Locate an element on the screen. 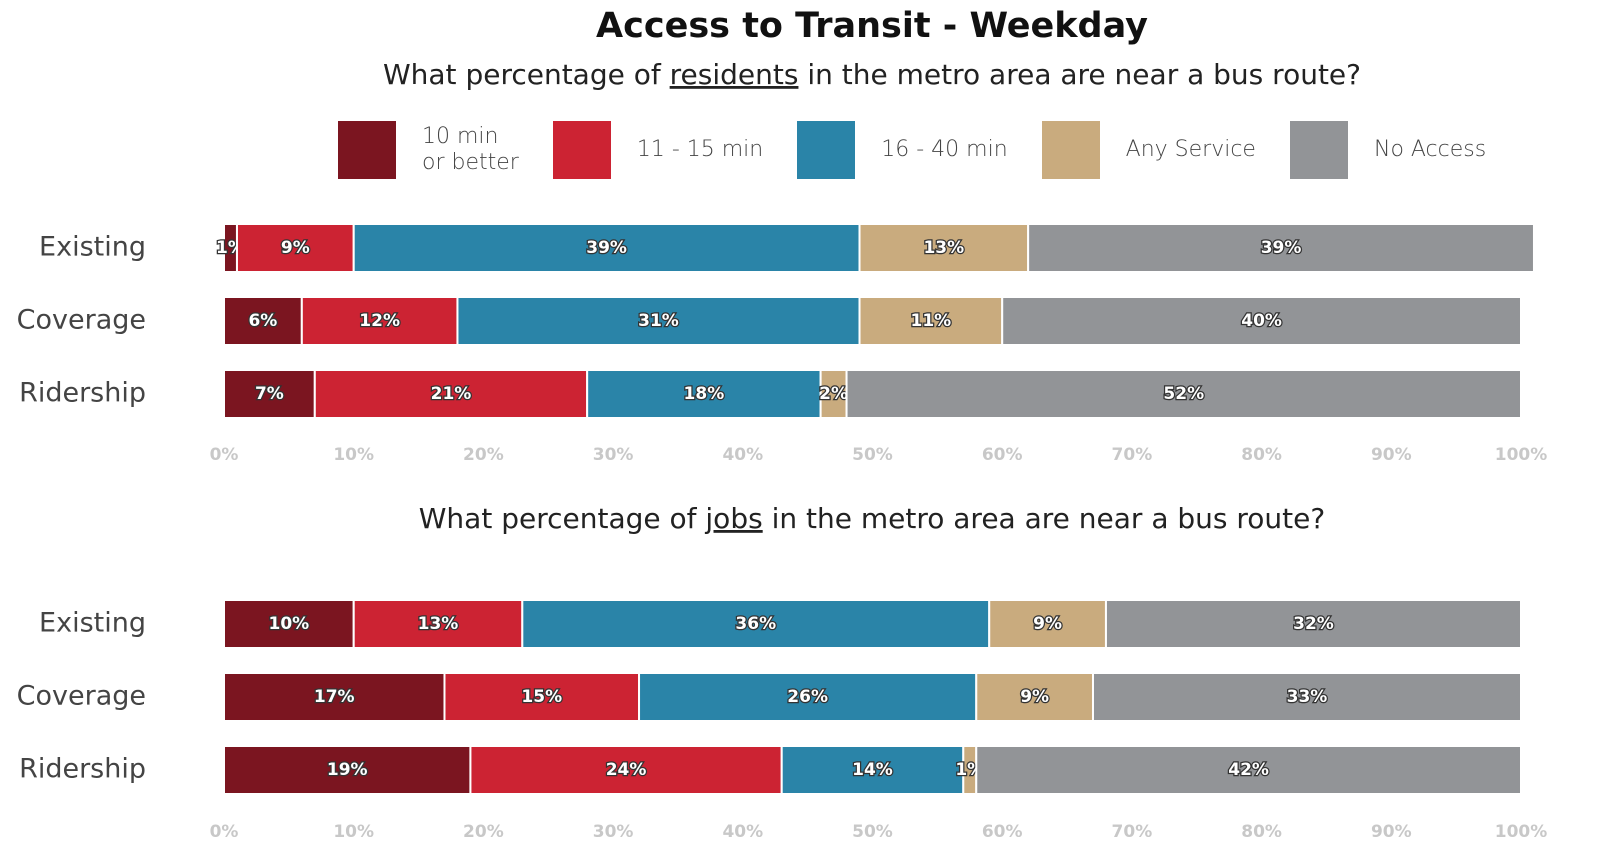  legend-label: Any Service is located at coordinates (1190, 149).